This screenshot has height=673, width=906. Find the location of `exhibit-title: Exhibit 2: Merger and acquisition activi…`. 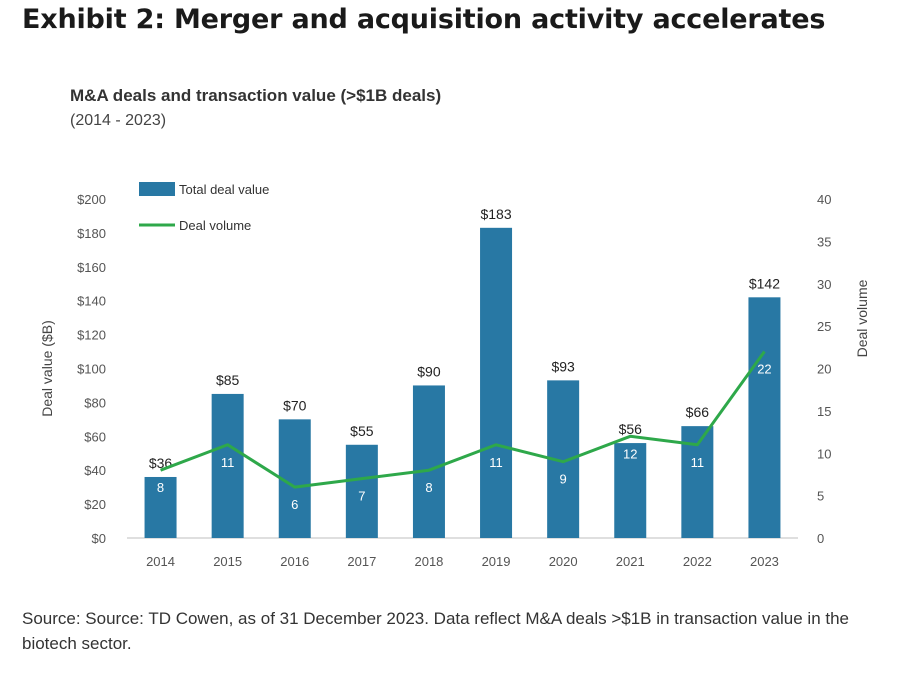

exhibit-title: Exhibit 2: Merger and acquisition activi… is located at coordinates (424, 19).